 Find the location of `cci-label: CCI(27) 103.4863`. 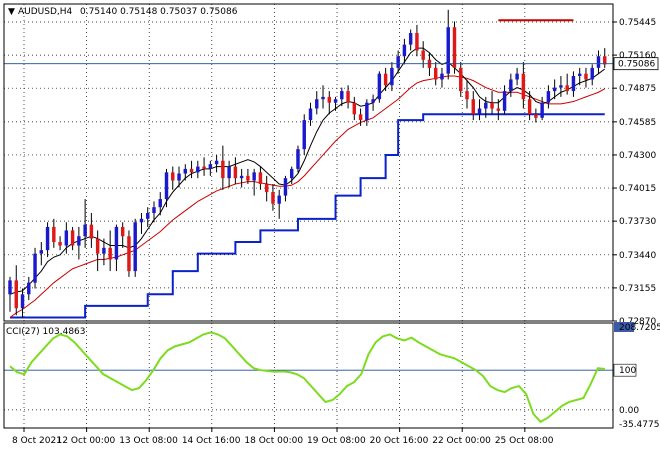

cci-label: CCI(27) 103.4863 is located at coordinates (46, 332).